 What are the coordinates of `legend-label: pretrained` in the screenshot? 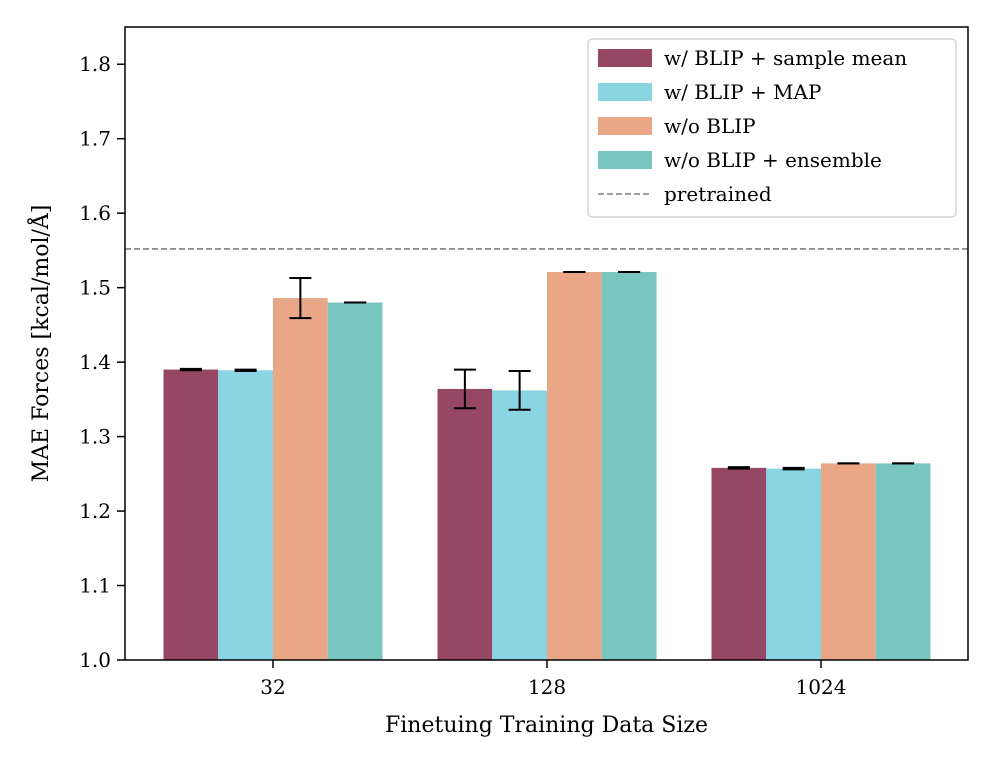 It's located at (718, 194).